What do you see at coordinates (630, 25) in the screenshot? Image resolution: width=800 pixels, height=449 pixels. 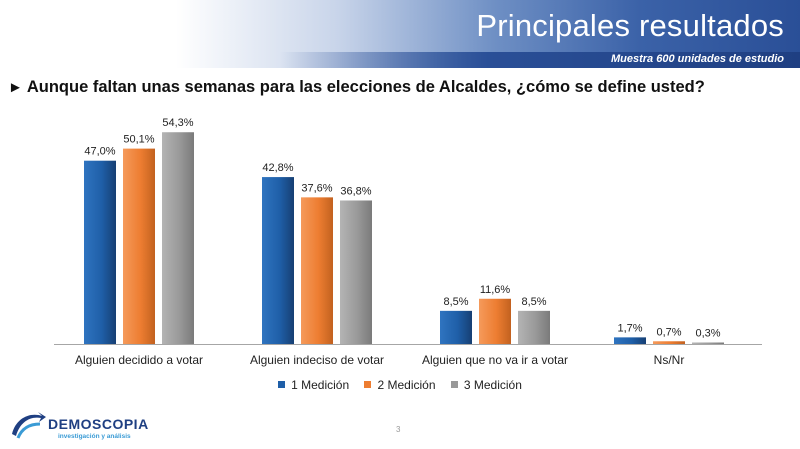 I see `page-title: Principales resultados` at bounding box center [630, 25].